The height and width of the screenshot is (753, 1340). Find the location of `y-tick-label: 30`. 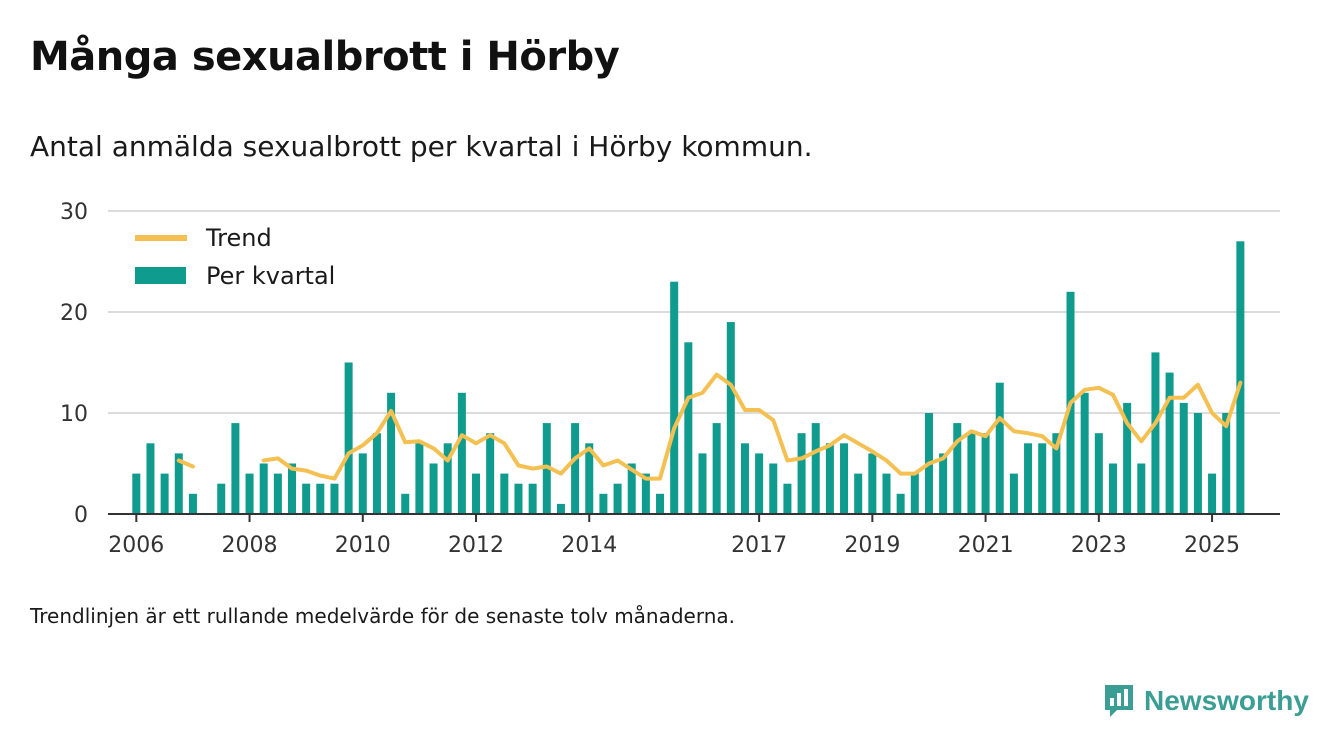

y-tick-label: 30 is located at coordinates (74, 212).